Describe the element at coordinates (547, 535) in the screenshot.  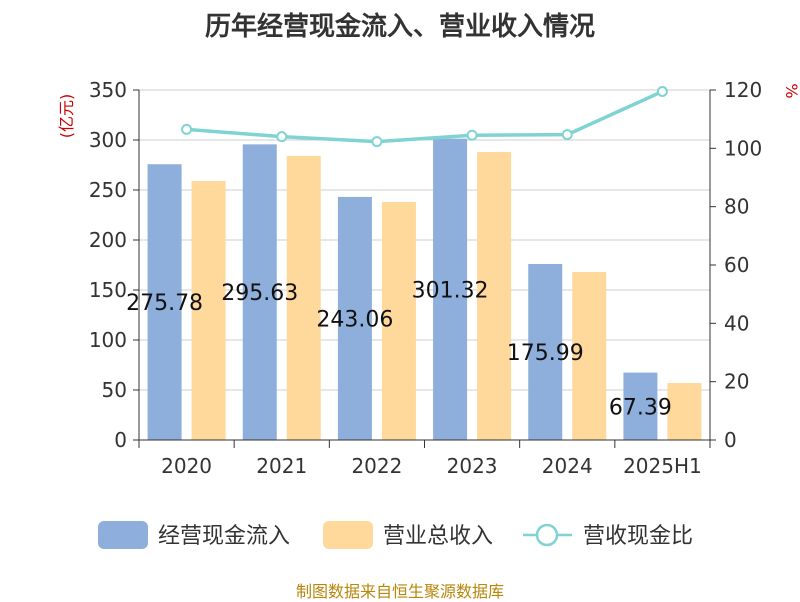
I see `legend-marker-ratio` at that location.